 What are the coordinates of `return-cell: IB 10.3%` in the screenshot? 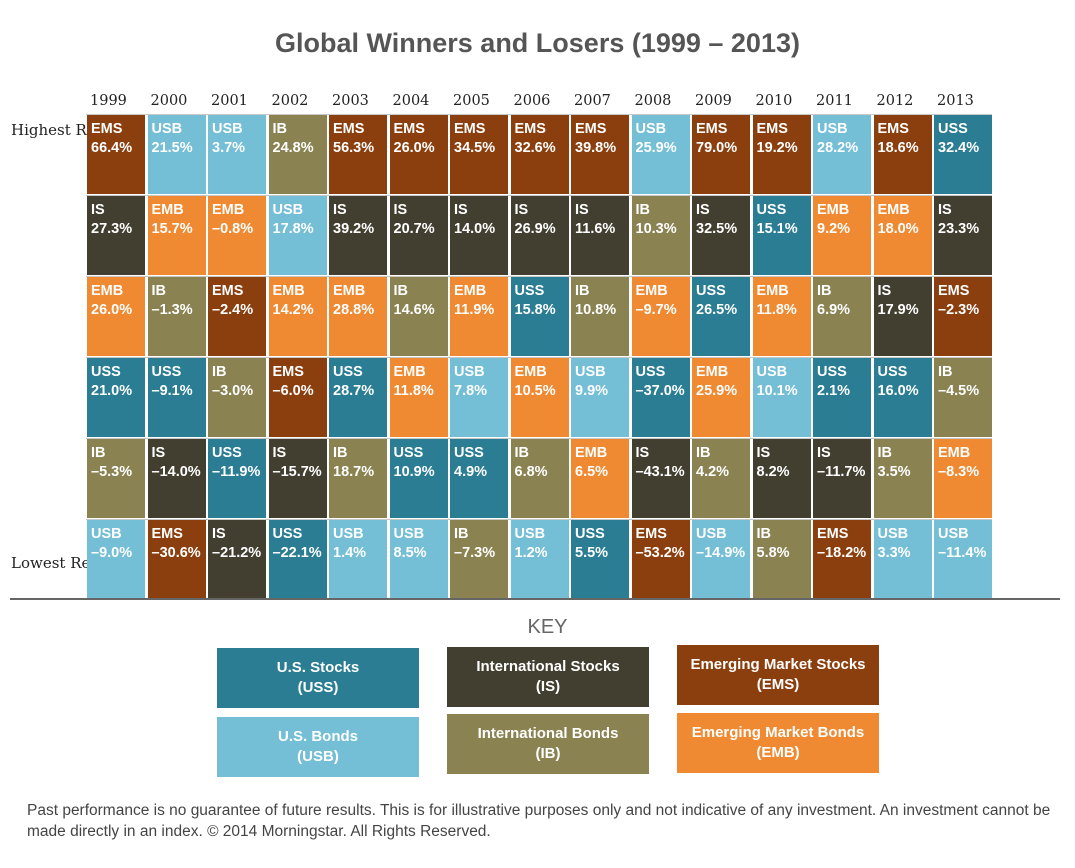 It's located at (660, 235).